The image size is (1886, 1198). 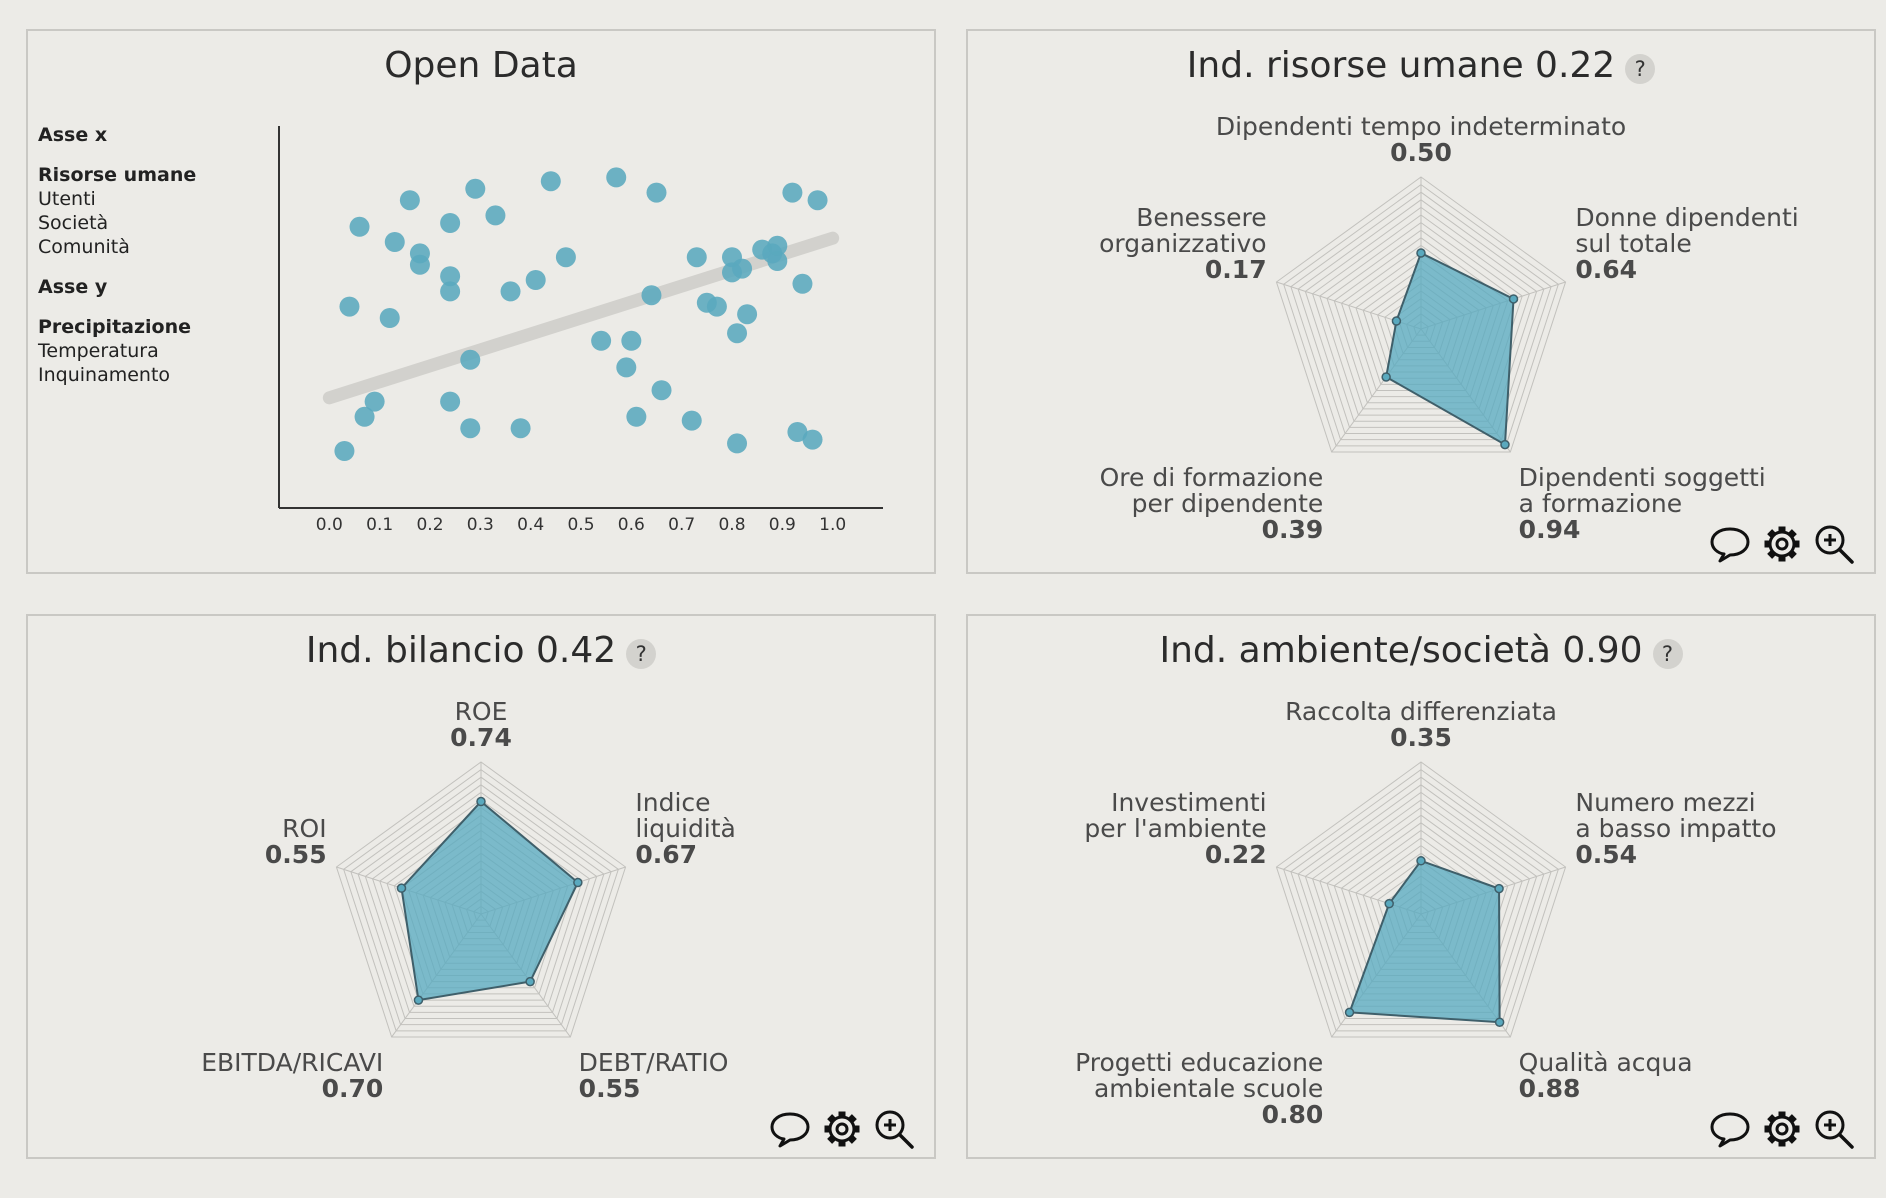 I want to click on radar-axis-value: 0.22, so click(x=1236, y=854).